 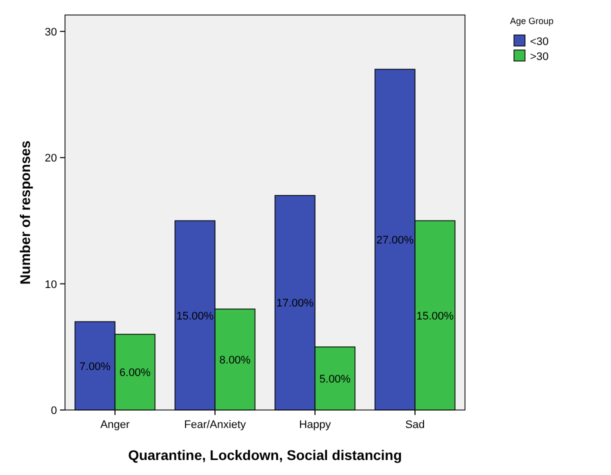 I want to click on x-tick-label: Anger, so click(x=115, y=425).